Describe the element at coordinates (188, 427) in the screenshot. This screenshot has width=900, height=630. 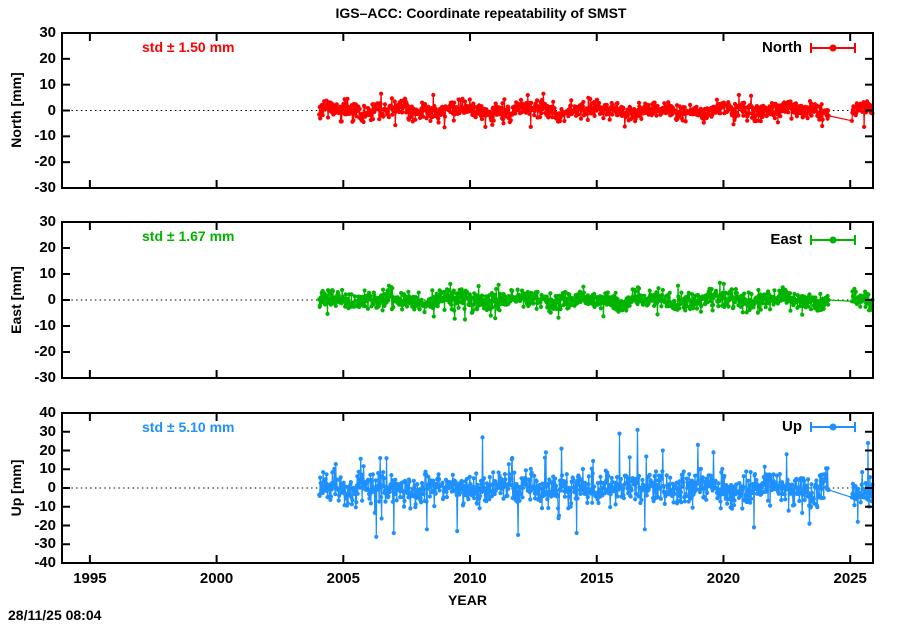
I see `up-std-annotation: std ± 5.10 mm` at that location.